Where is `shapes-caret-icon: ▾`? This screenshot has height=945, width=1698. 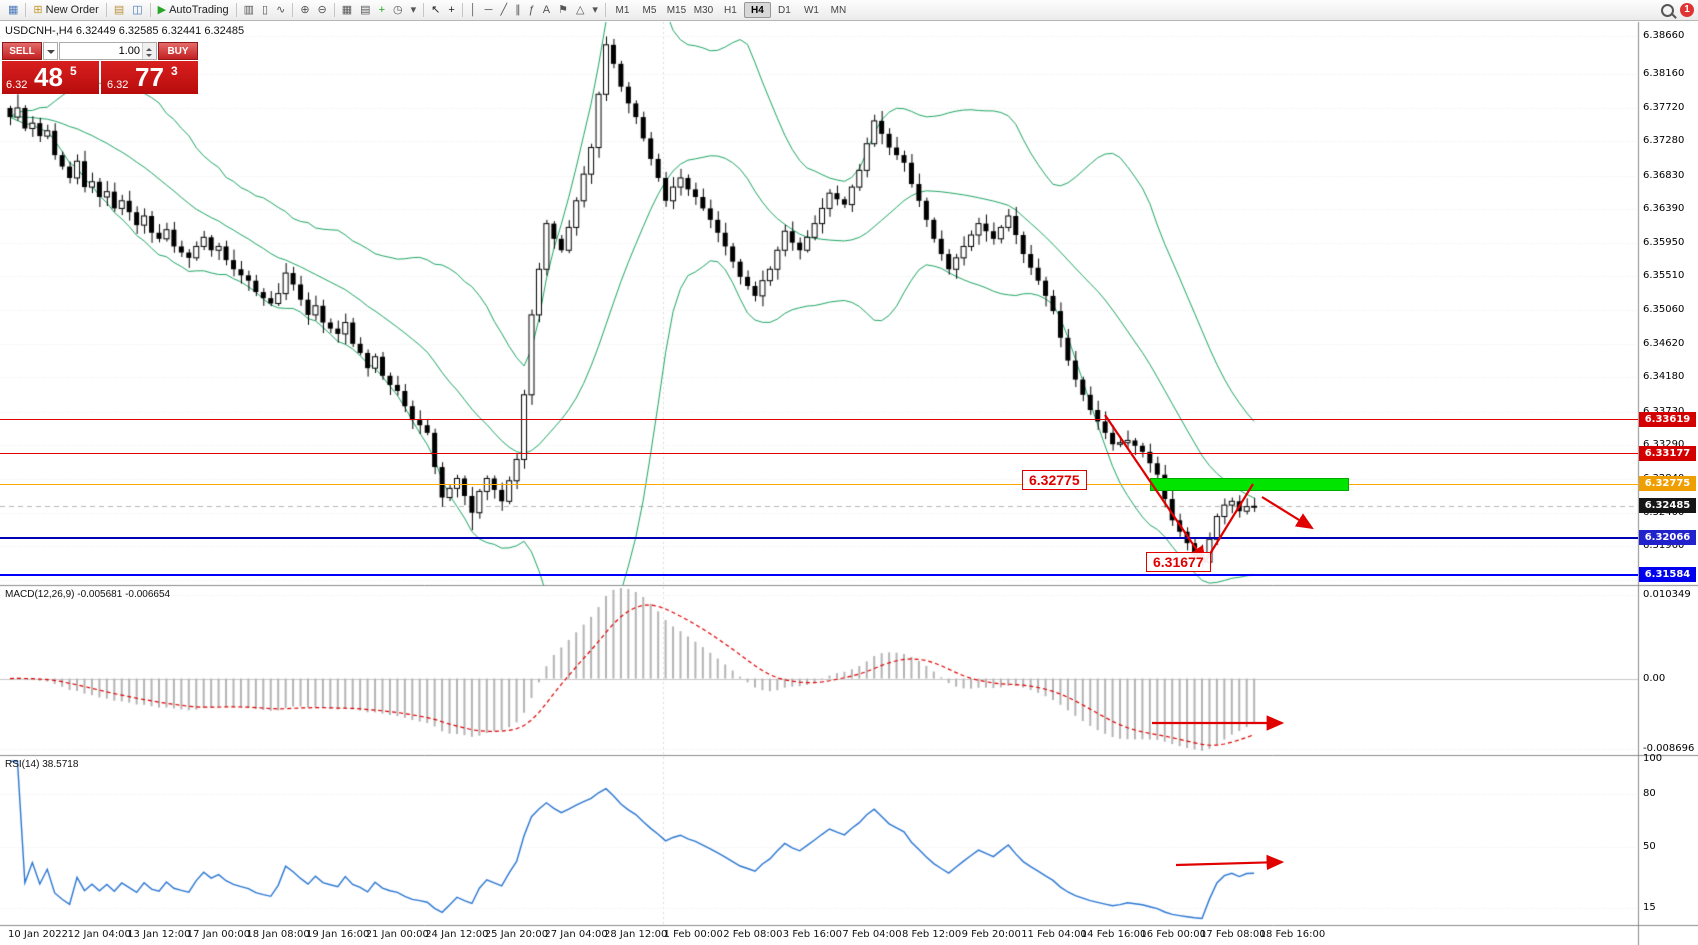
shapes-caret-icon: ▾ is located at coordinates (595, 10).